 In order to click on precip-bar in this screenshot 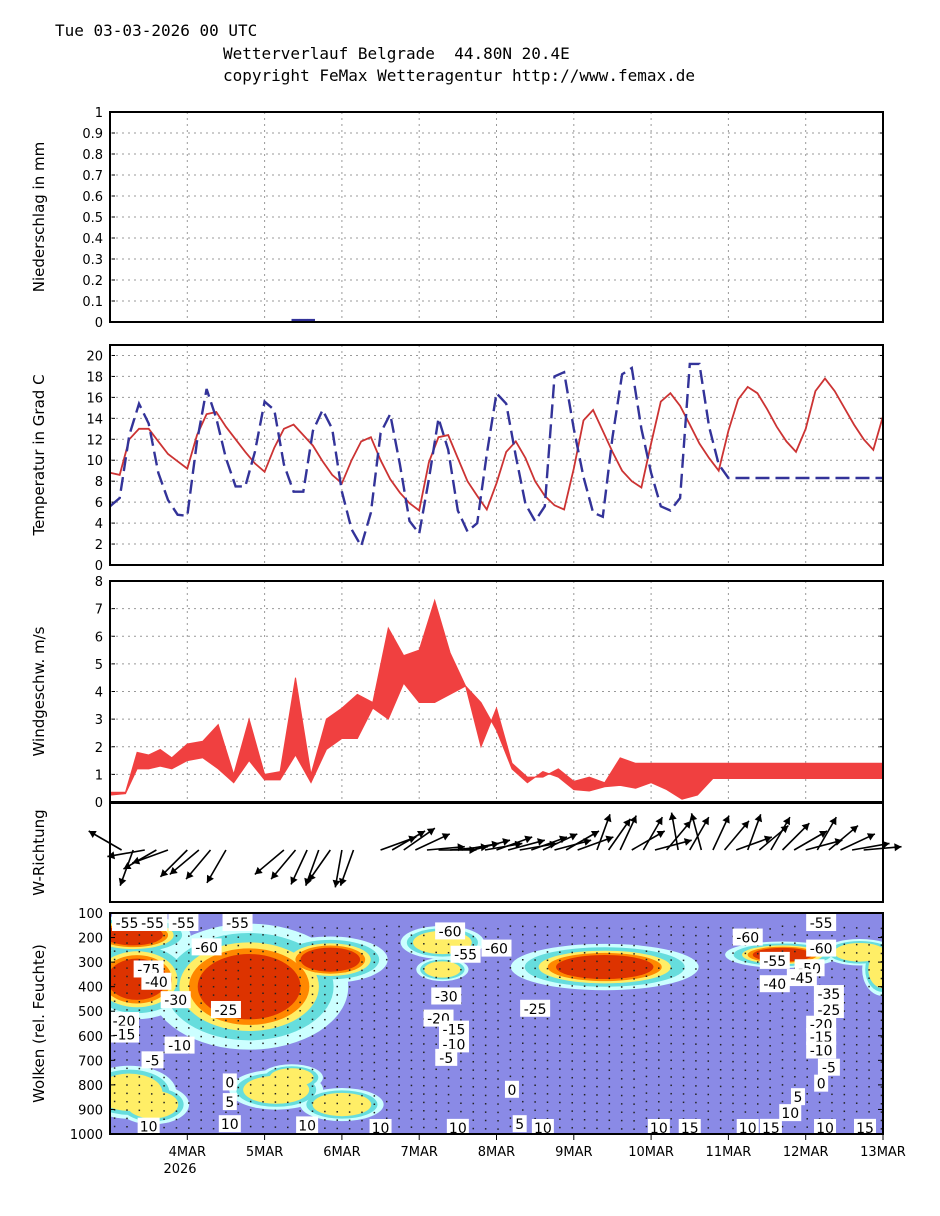, I will do `click(295, 319)`.